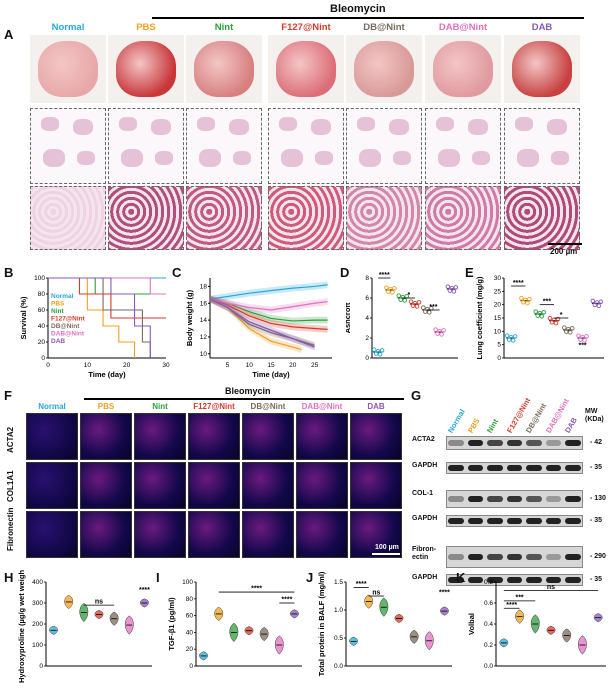  What do you see at coordinates (408, 295) in the screenshot?
I see `sig-label: *` at bounding box center [408, 295].